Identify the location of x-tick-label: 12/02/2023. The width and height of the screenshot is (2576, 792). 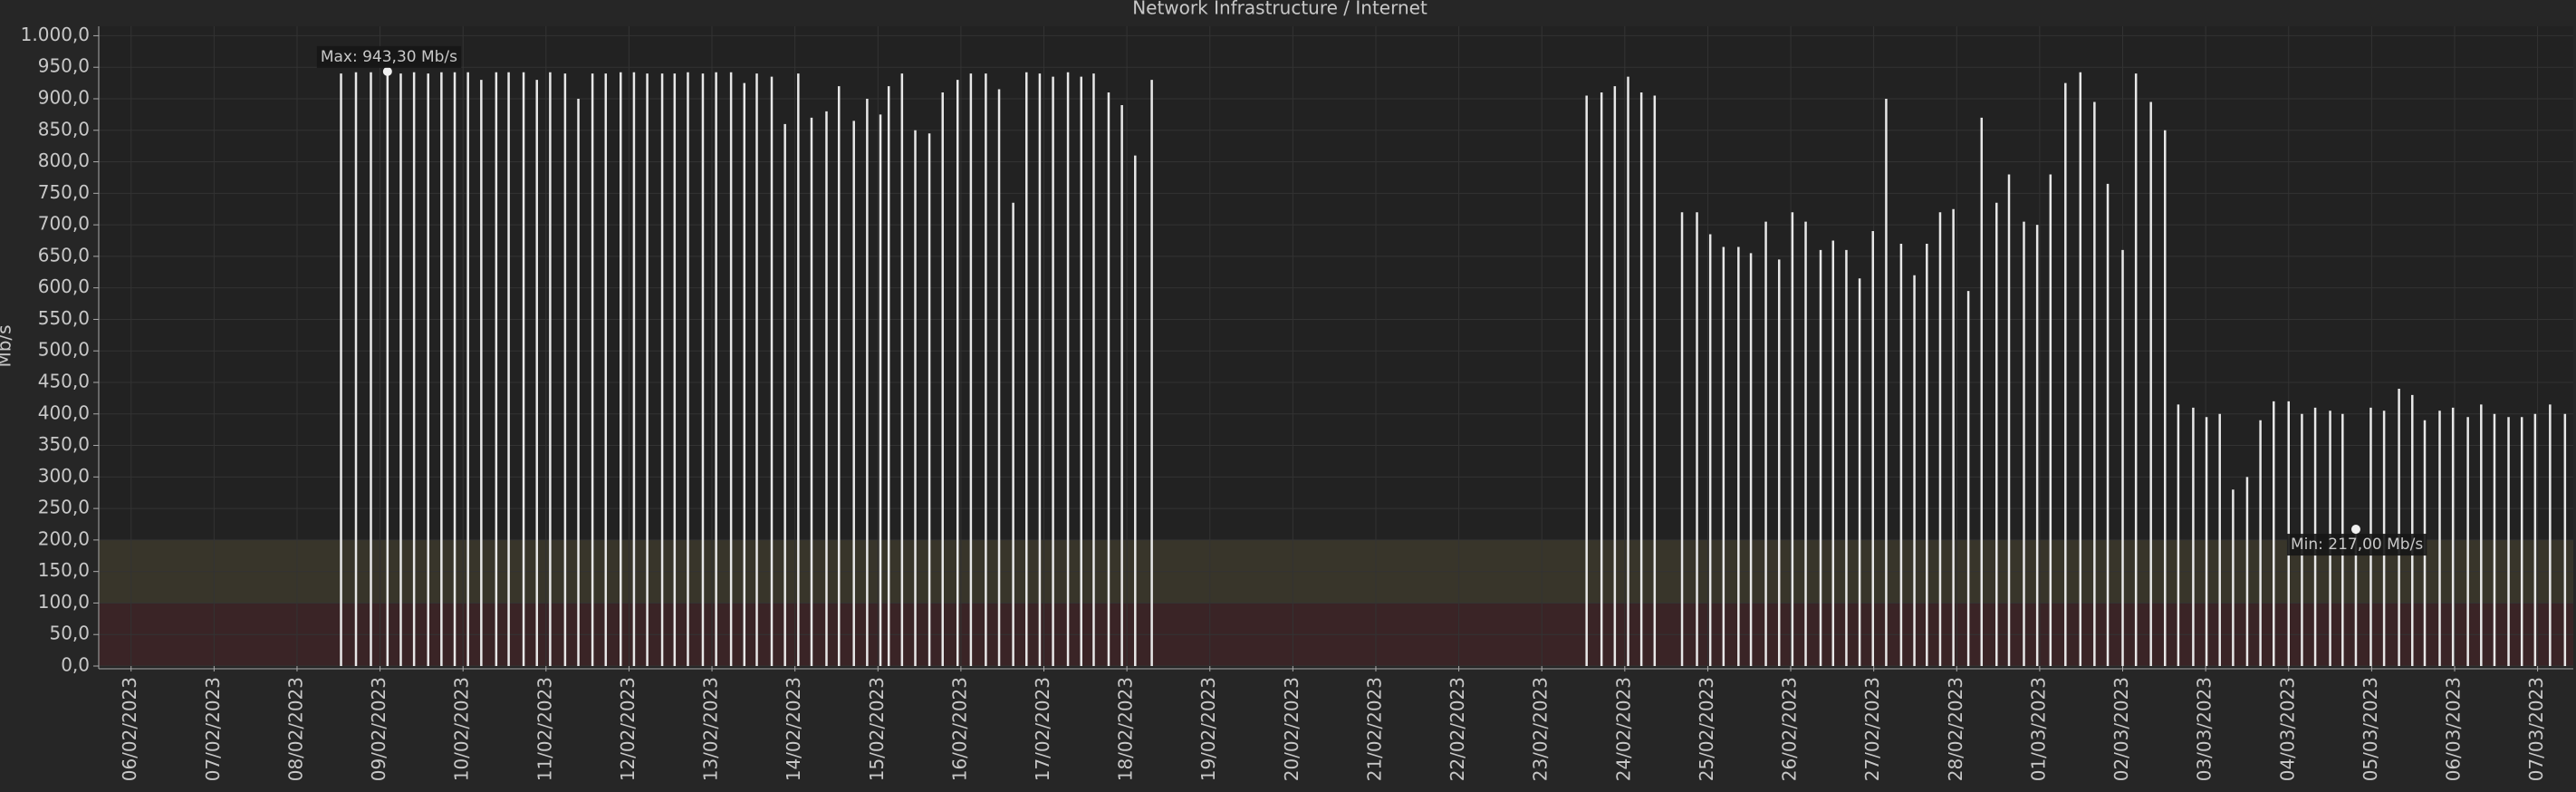
(628, 729).